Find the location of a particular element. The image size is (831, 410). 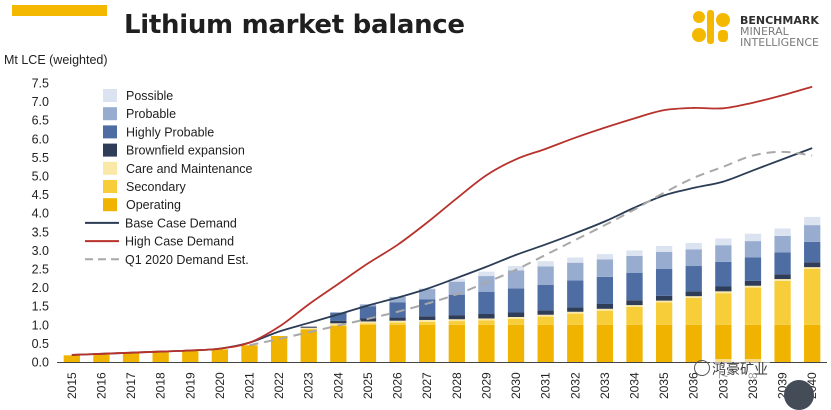

legend-label-probable: Probable is located at coordinates (151, 114).